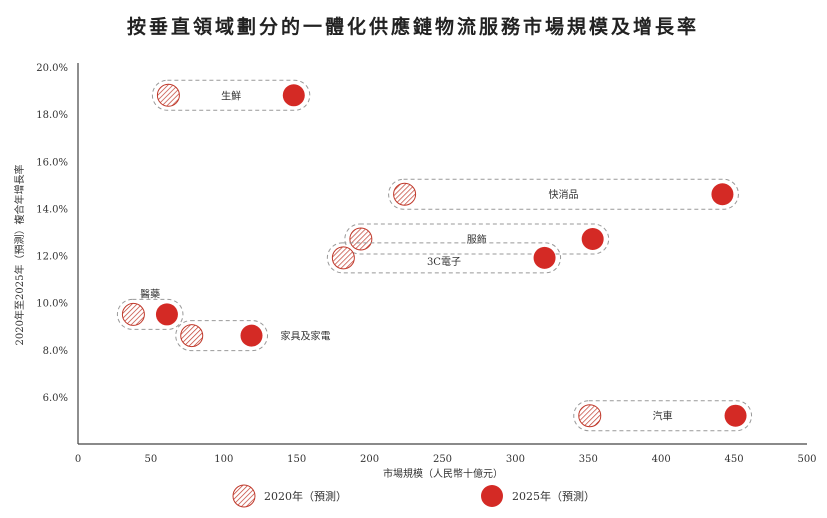 This screenshot has width=827, height=518. I want to click on legend-marker-2025, so click(492, 496).